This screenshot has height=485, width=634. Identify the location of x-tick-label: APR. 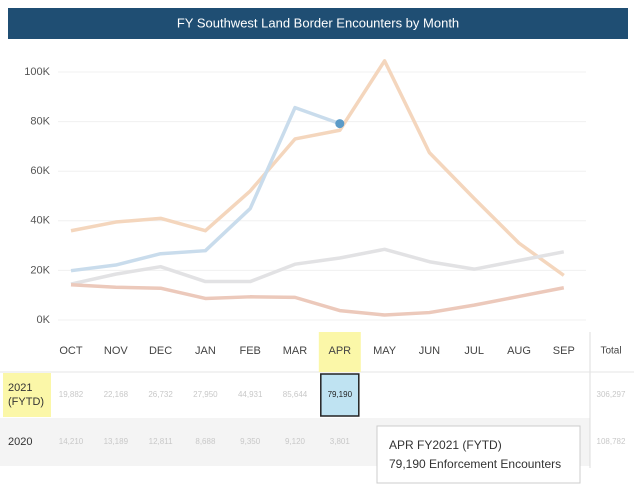
(339, 351).